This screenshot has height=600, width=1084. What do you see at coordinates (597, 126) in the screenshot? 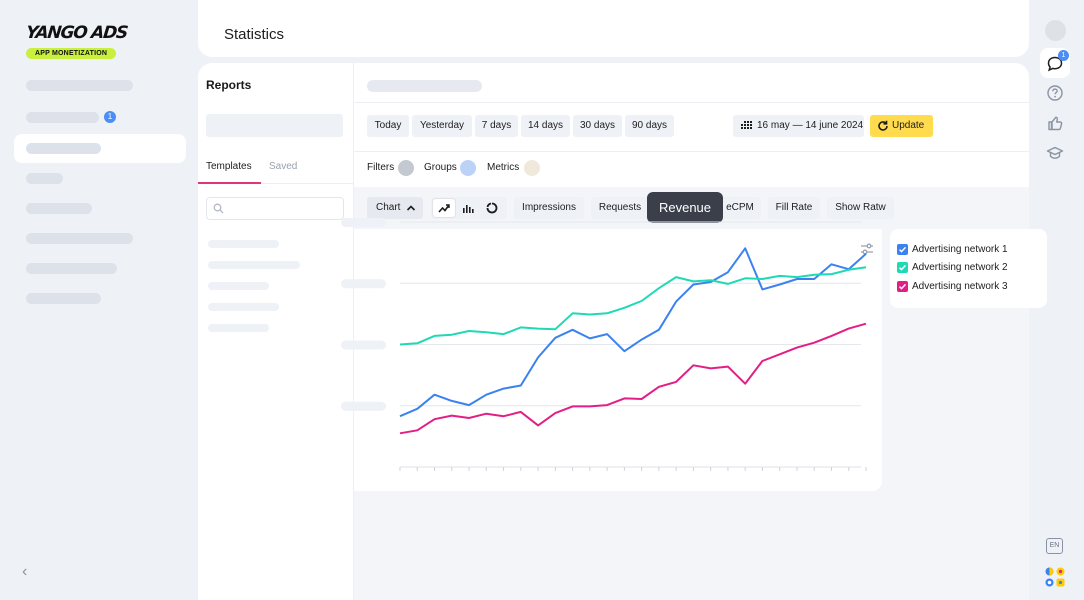
I see `period-30-days-button: 30 days` at bounding box center [597, 126].